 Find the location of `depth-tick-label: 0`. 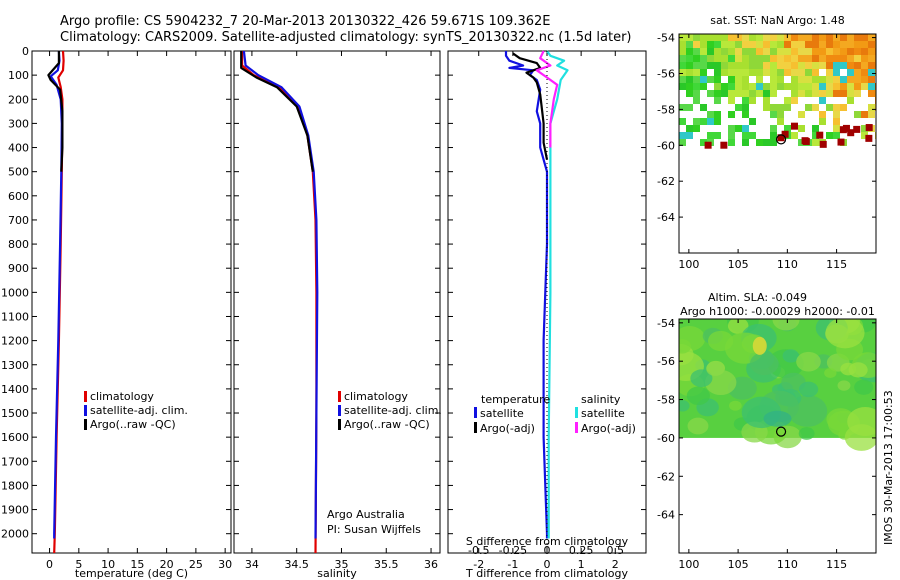

depth-tick-label: 0 is located at coordinates (25, 51).